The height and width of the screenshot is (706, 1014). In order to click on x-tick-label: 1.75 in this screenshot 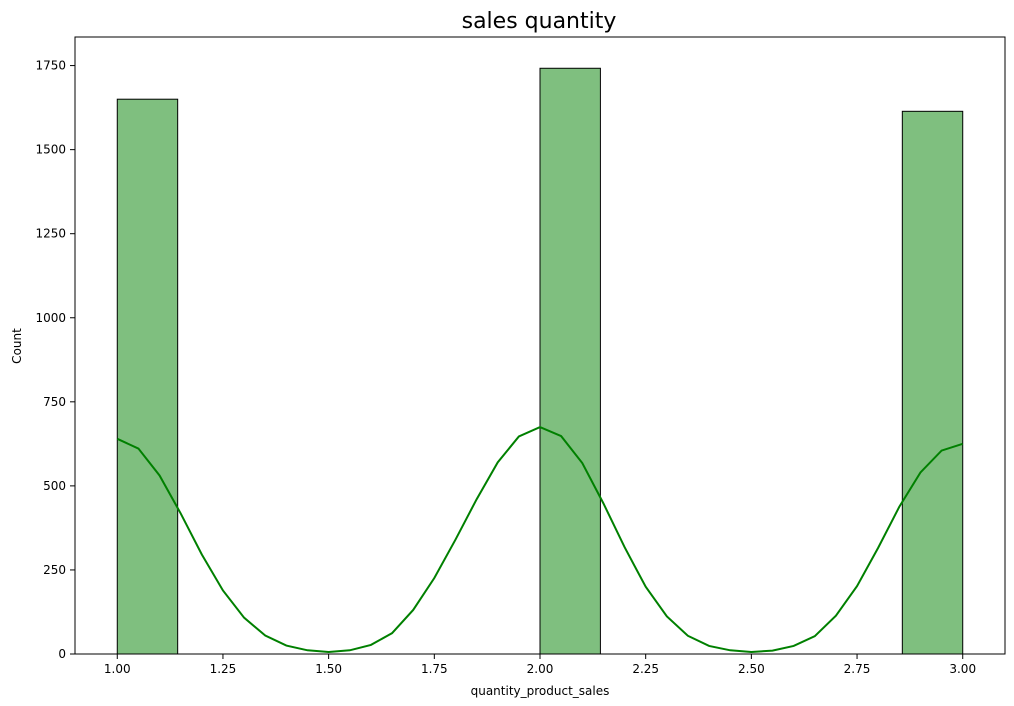, I will do `click(434, 669)`.